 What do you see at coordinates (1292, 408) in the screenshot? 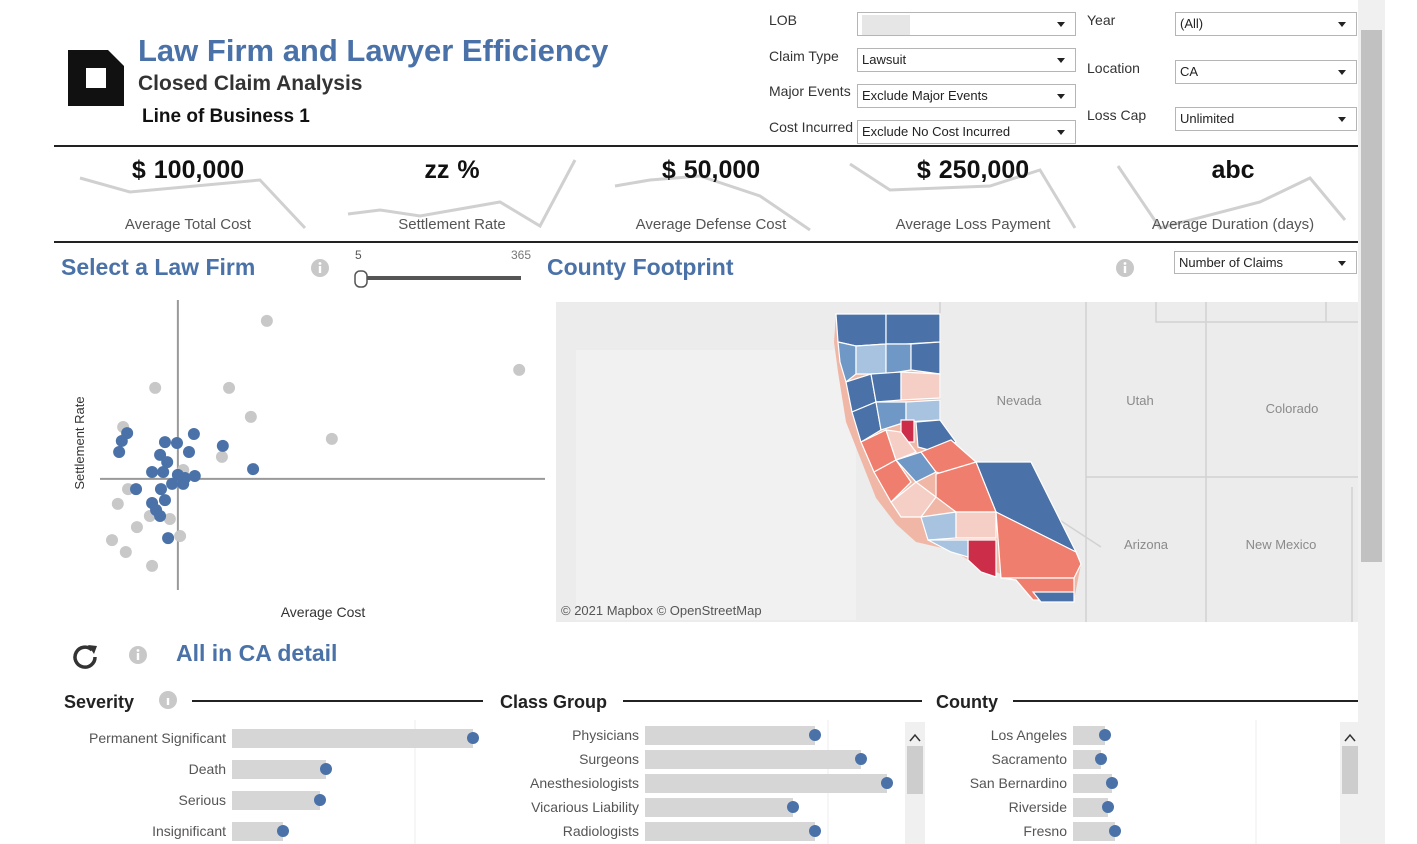
I see `state-label: Colorado` at bounding box center [1292, 408].